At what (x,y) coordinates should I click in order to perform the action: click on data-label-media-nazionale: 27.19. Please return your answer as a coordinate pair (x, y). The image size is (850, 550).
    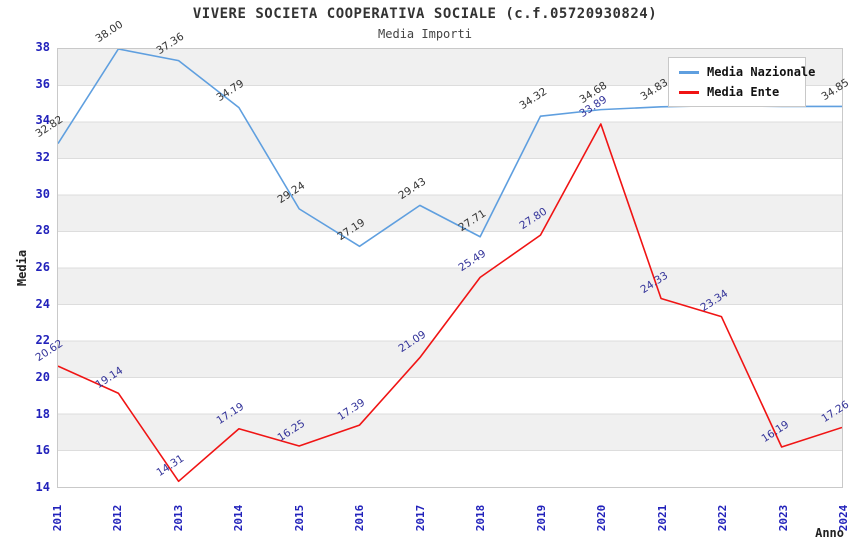
    Looking at the image, I should click on (351, 230).